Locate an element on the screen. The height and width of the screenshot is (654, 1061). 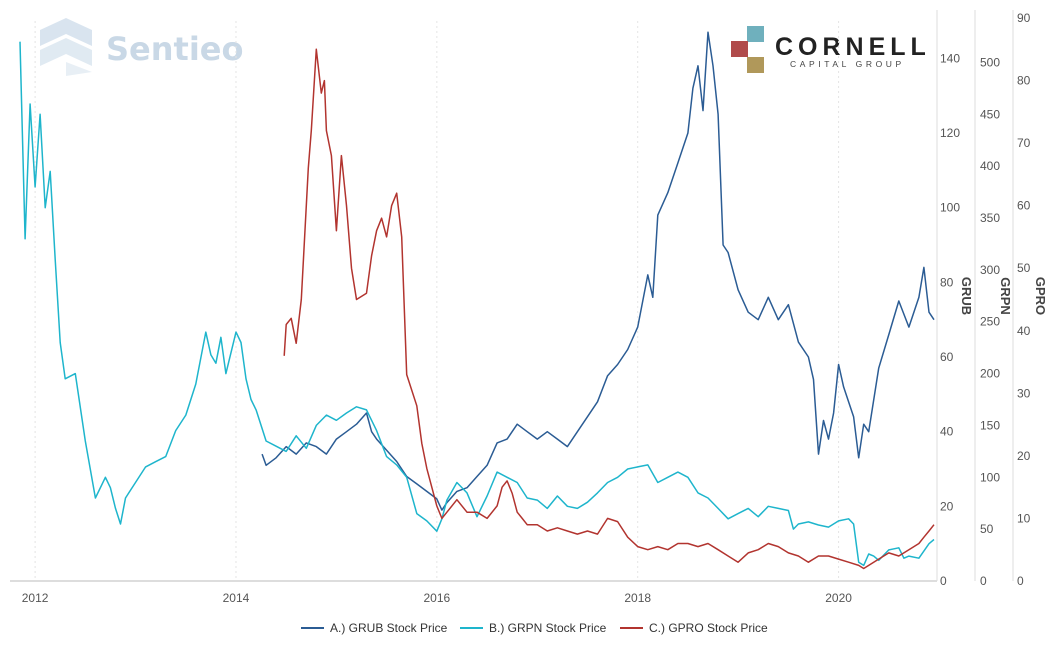
grub-tick-label: 80 is located at coordinates (947, 282).